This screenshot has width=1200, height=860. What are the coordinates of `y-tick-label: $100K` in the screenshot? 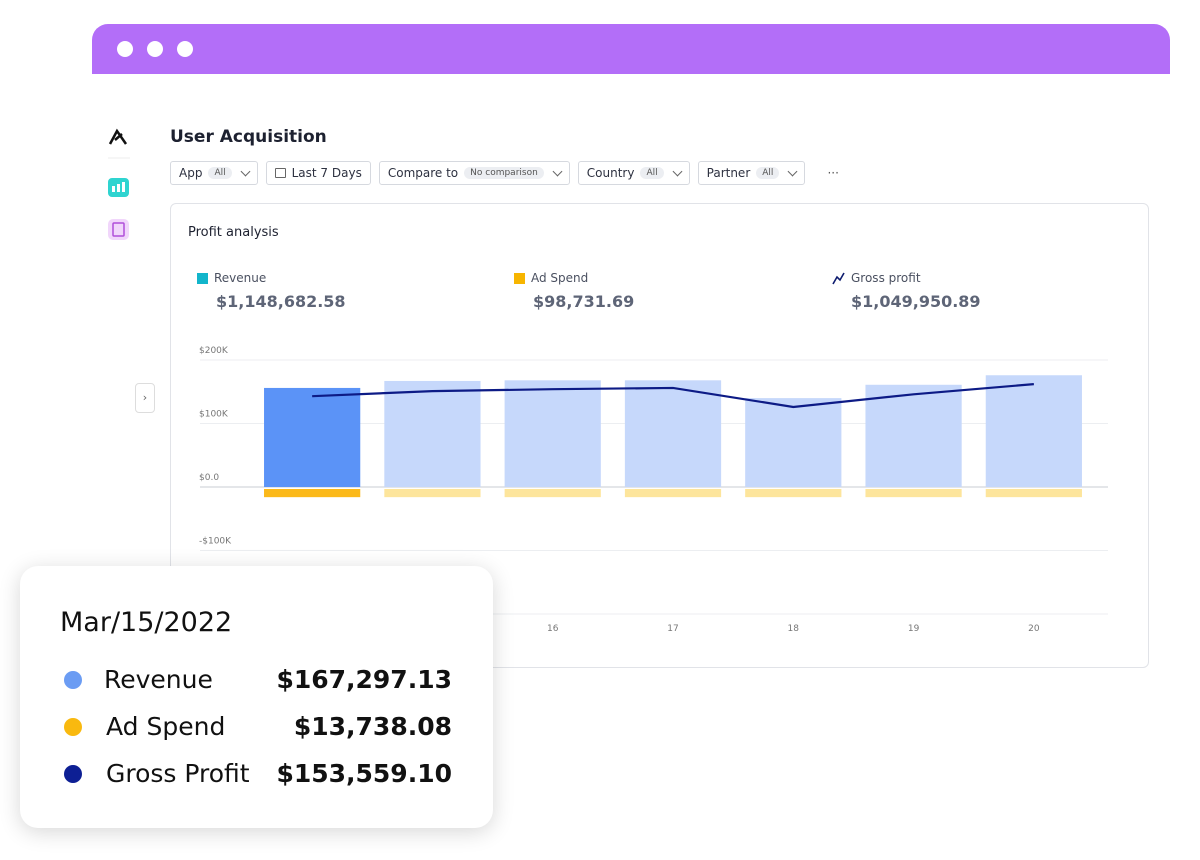 It's located at (214, 415).